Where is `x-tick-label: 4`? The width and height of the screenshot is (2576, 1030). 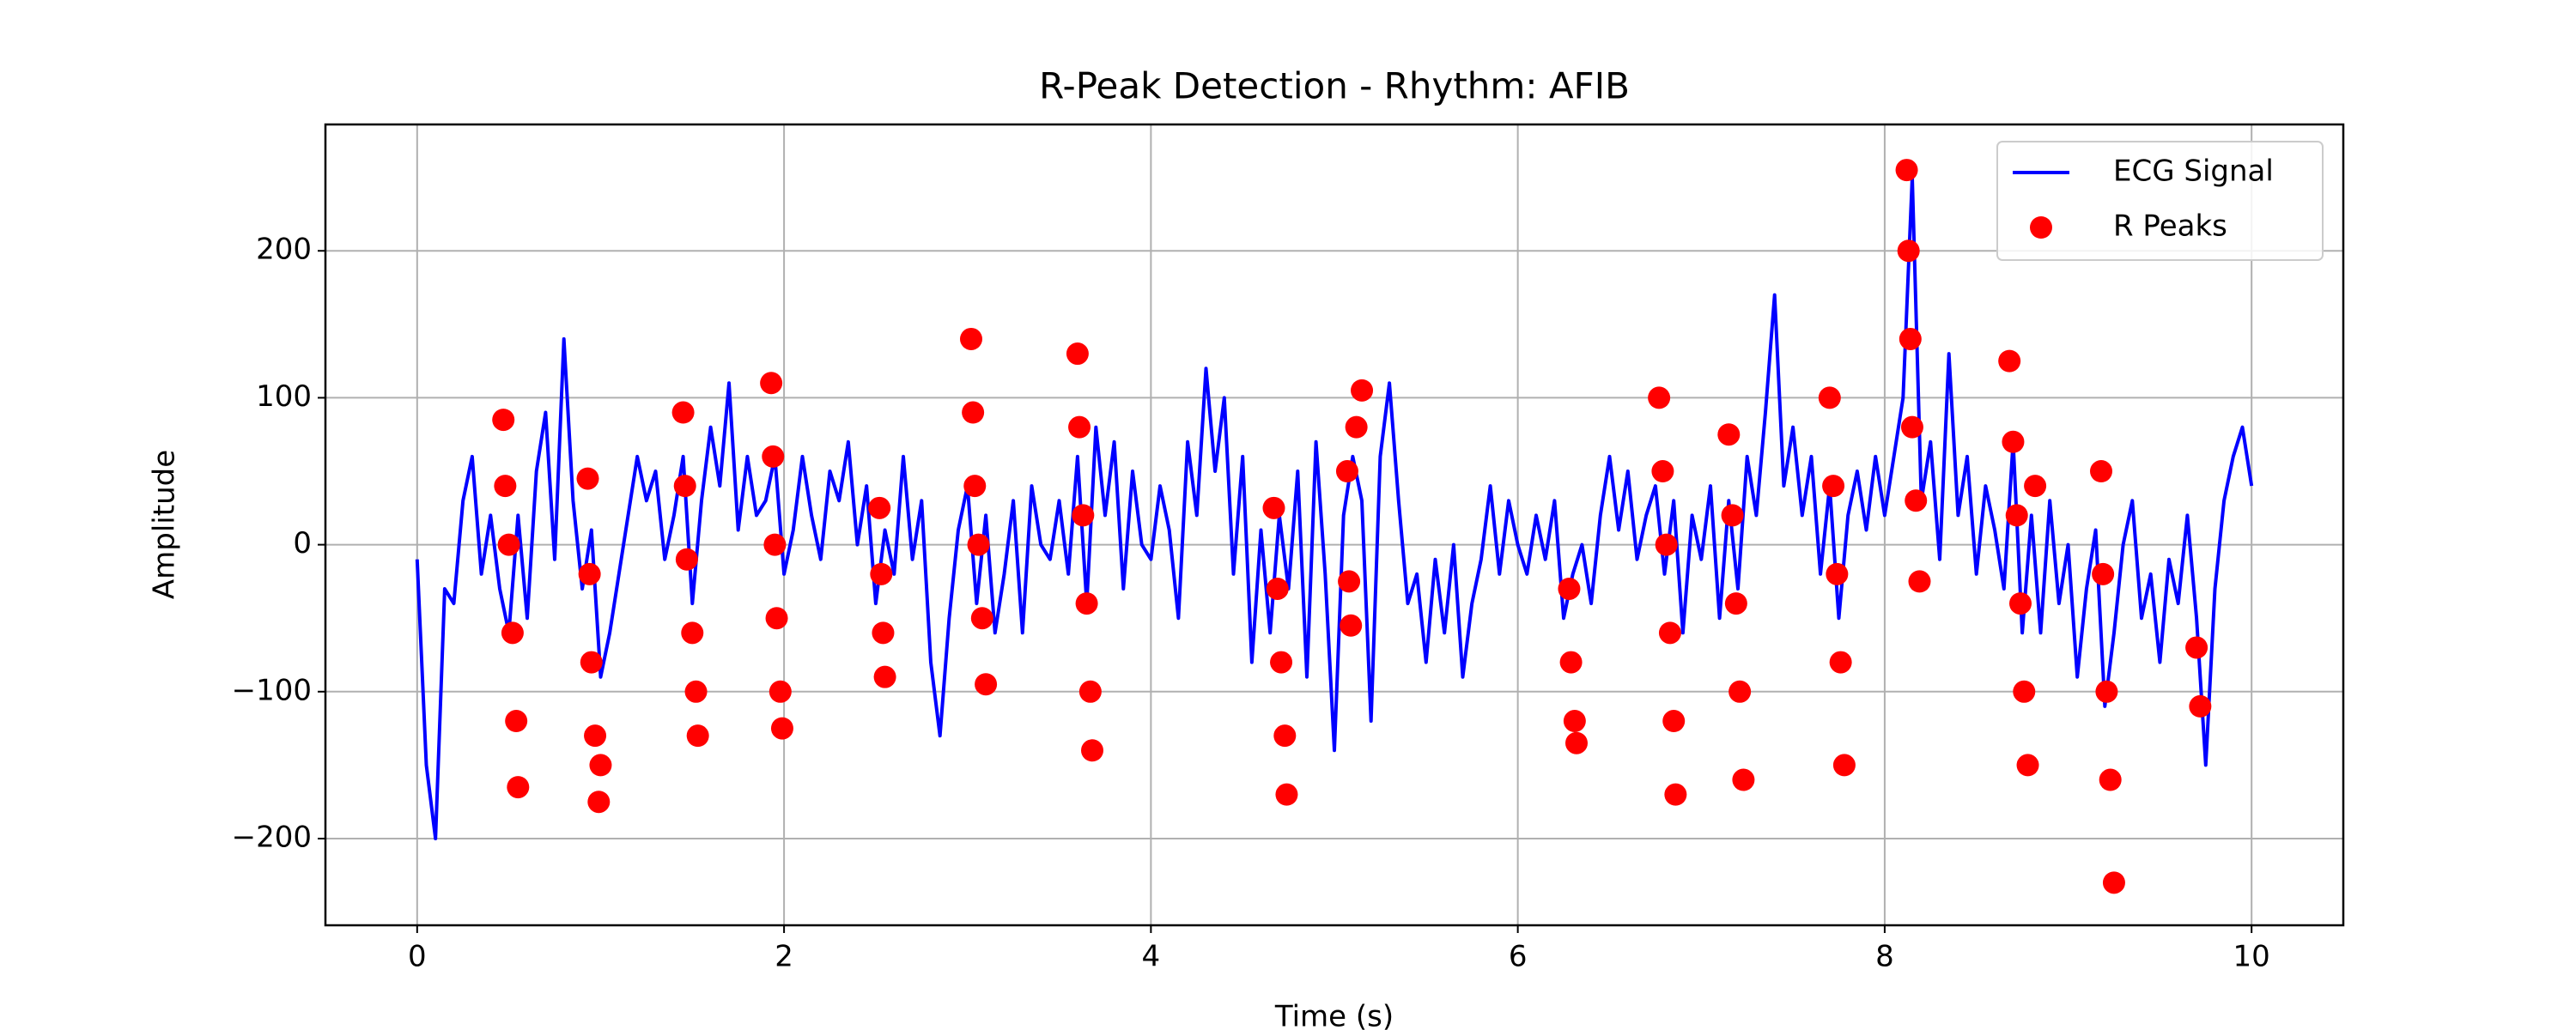 x-tick-label: 4 is located at coordinates (1151, 957).